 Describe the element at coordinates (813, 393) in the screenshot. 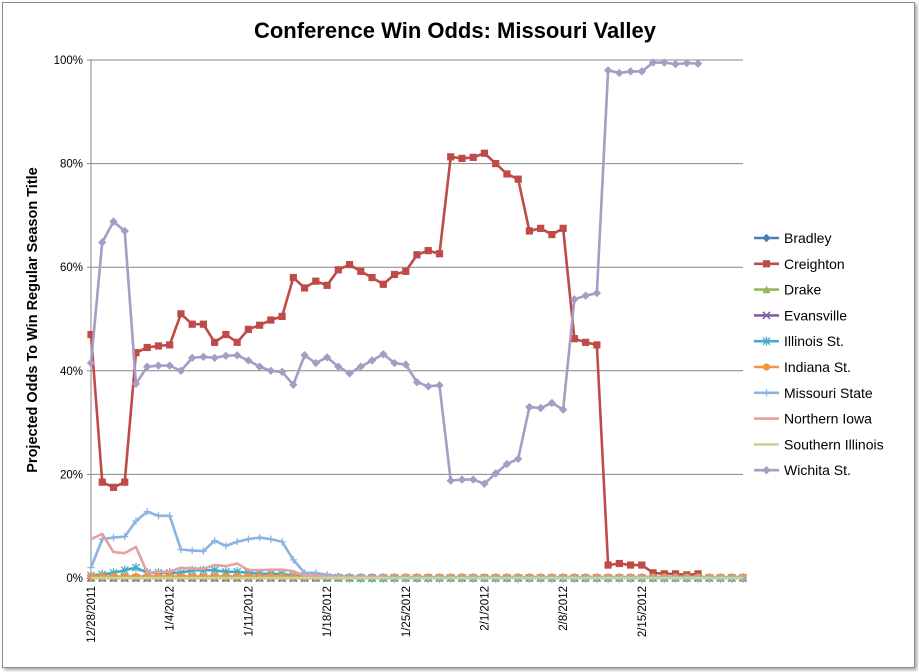

I see `legend-item: Missouri State` at that location.